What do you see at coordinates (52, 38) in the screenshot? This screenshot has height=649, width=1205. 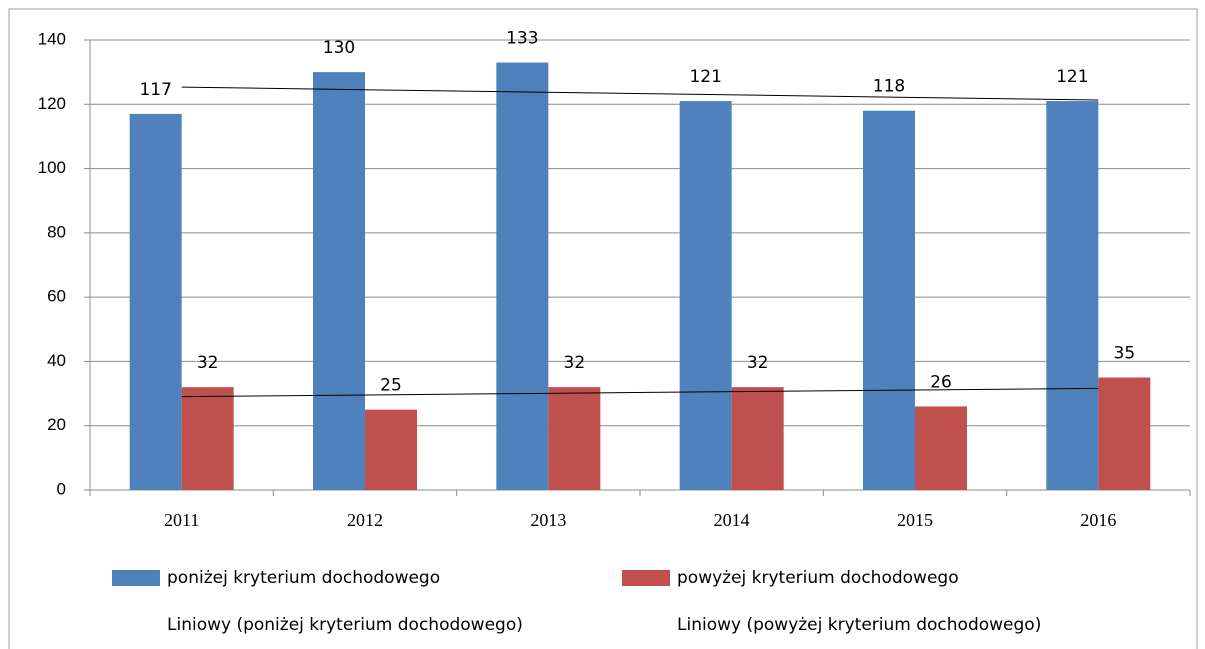 I see `y-tick-label: 140` at bounding box center [52, 38].